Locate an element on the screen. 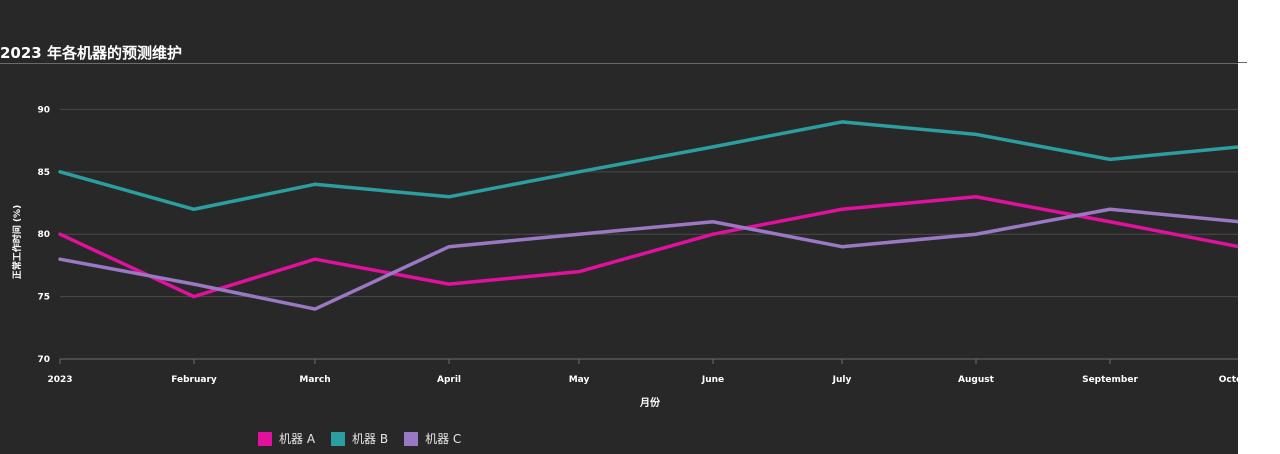 Image resolution: width=1280 pixels, height=454 pixels. title-divider-tail is located at coordinates (1242, 62).